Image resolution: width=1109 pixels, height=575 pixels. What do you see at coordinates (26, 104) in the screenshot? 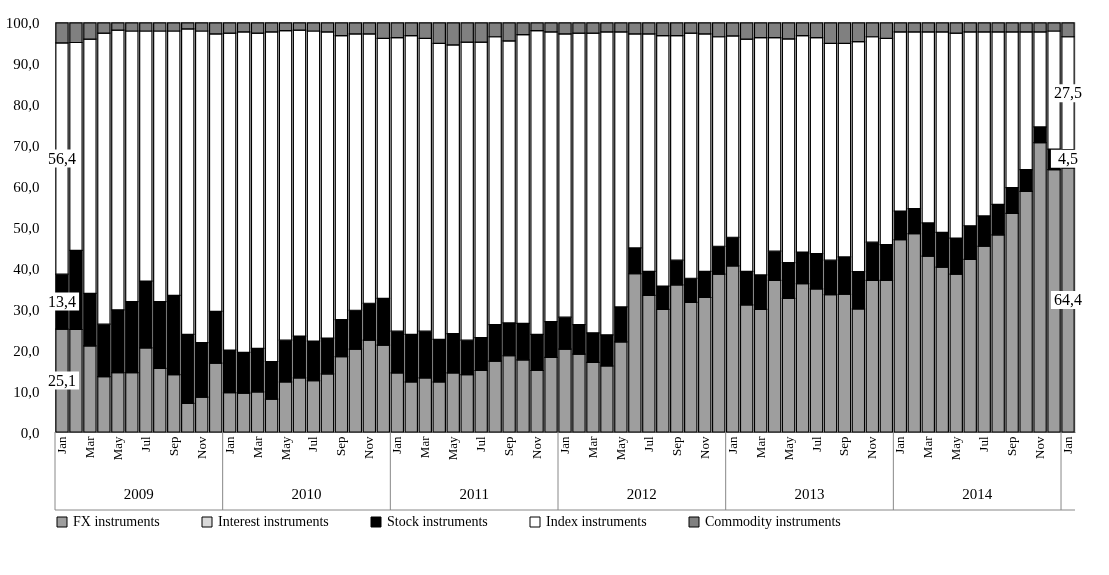
I see `y-tick-label: 80,0` at bounding box center [26, 104].